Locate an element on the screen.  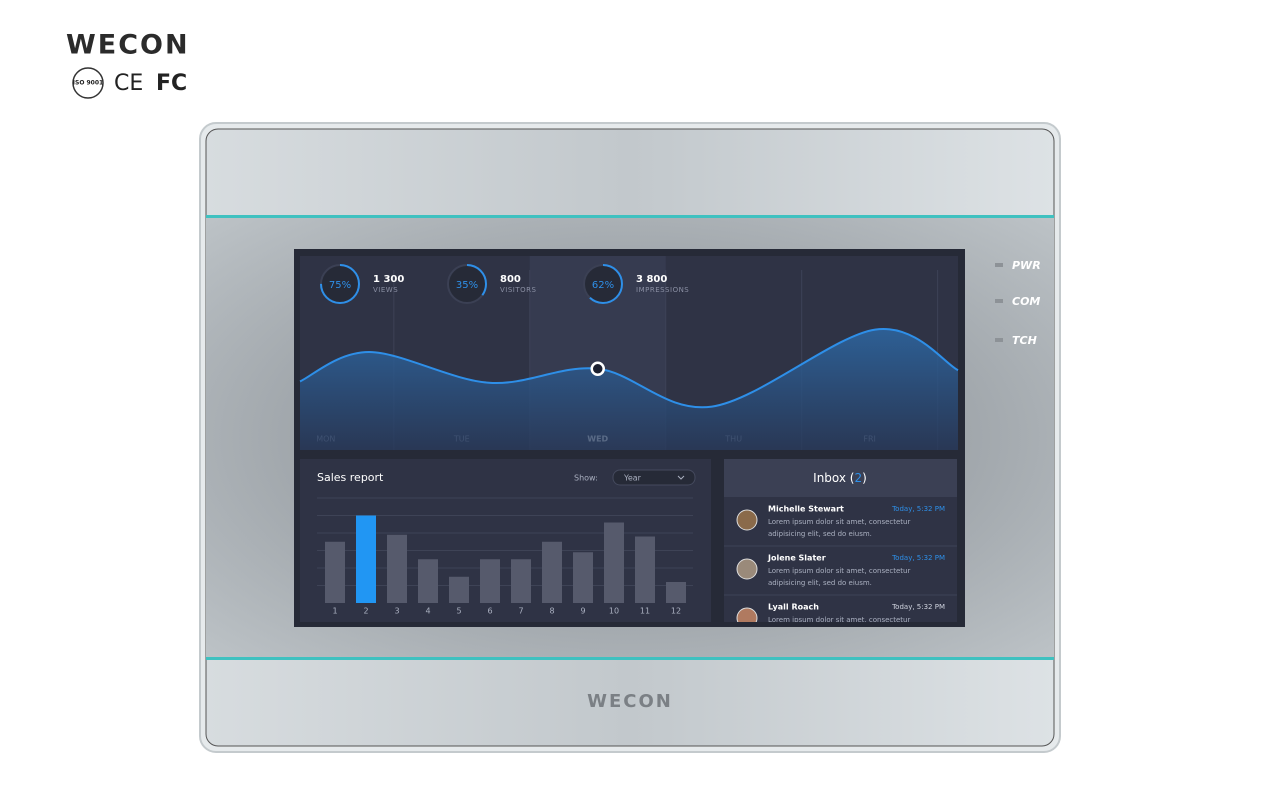
indicator-label: PWR is located at coordinates (1026, 265).